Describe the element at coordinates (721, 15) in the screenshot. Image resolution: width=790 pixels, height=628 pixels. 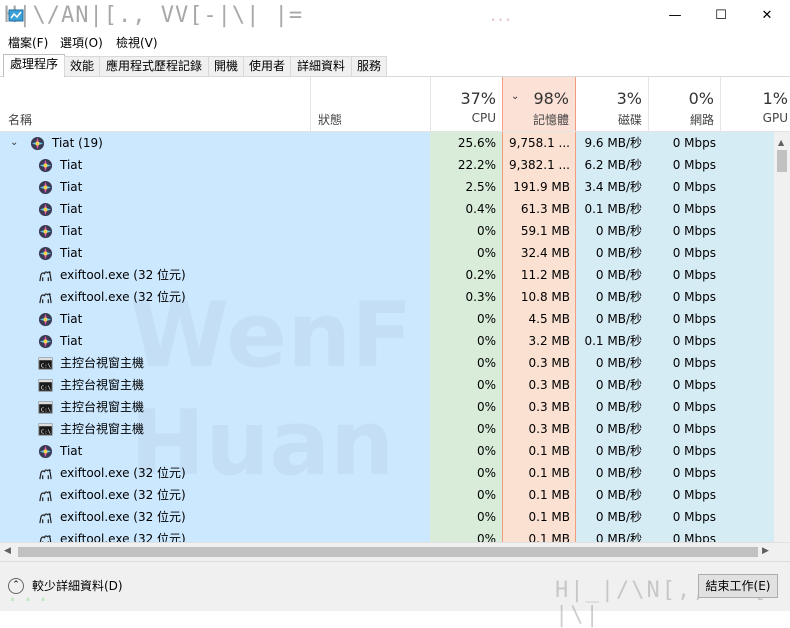
I see `maximize-button: ☐` at that location.